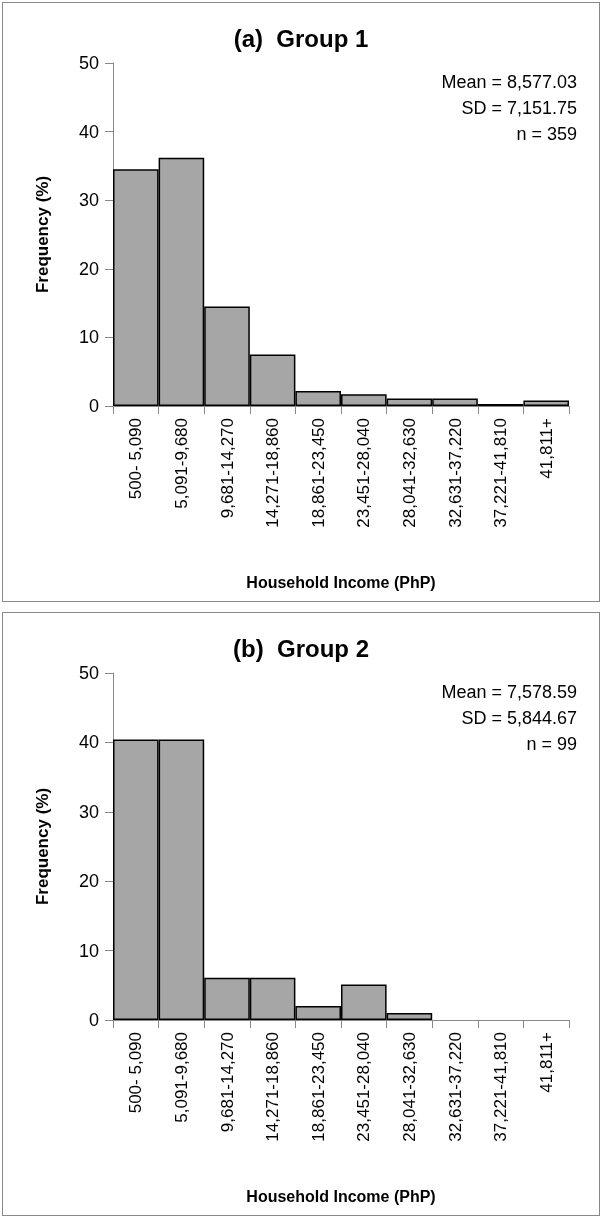  I want to click on annotation: Mean = 8,577.03, so click(509, 82).